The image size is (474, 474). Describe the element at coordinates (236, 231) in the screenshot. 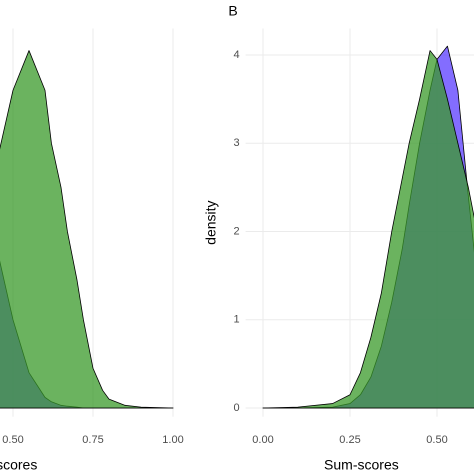

I see `y-tick-label: 2` at that location.